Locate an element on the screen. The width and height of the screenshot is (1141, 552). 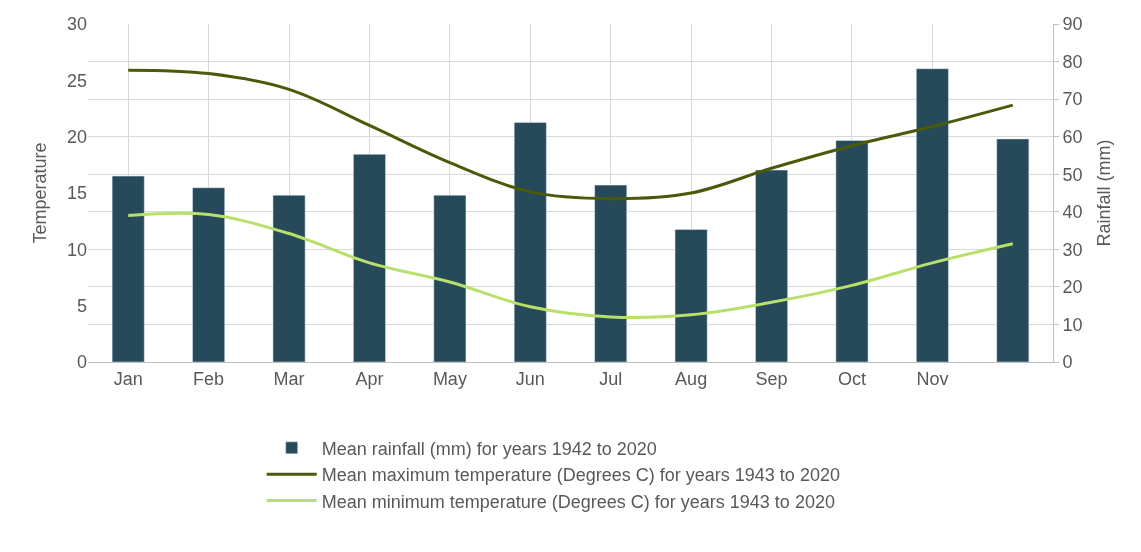
x-tick-label: Aug is located at coordinates (691, 378).